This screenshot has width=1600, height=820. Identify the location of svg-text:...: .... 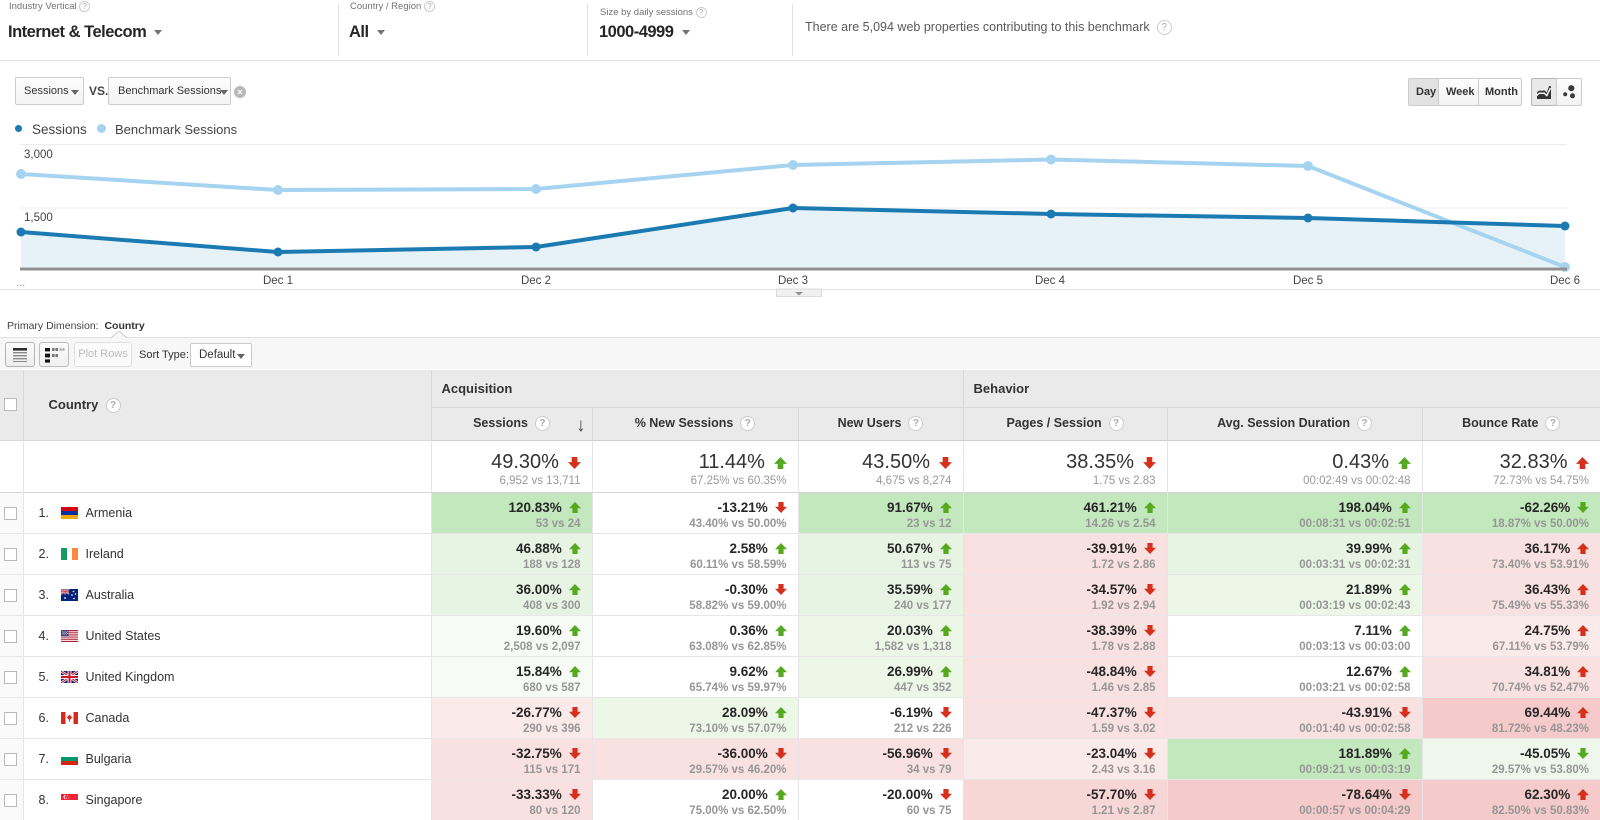
(20, 283).